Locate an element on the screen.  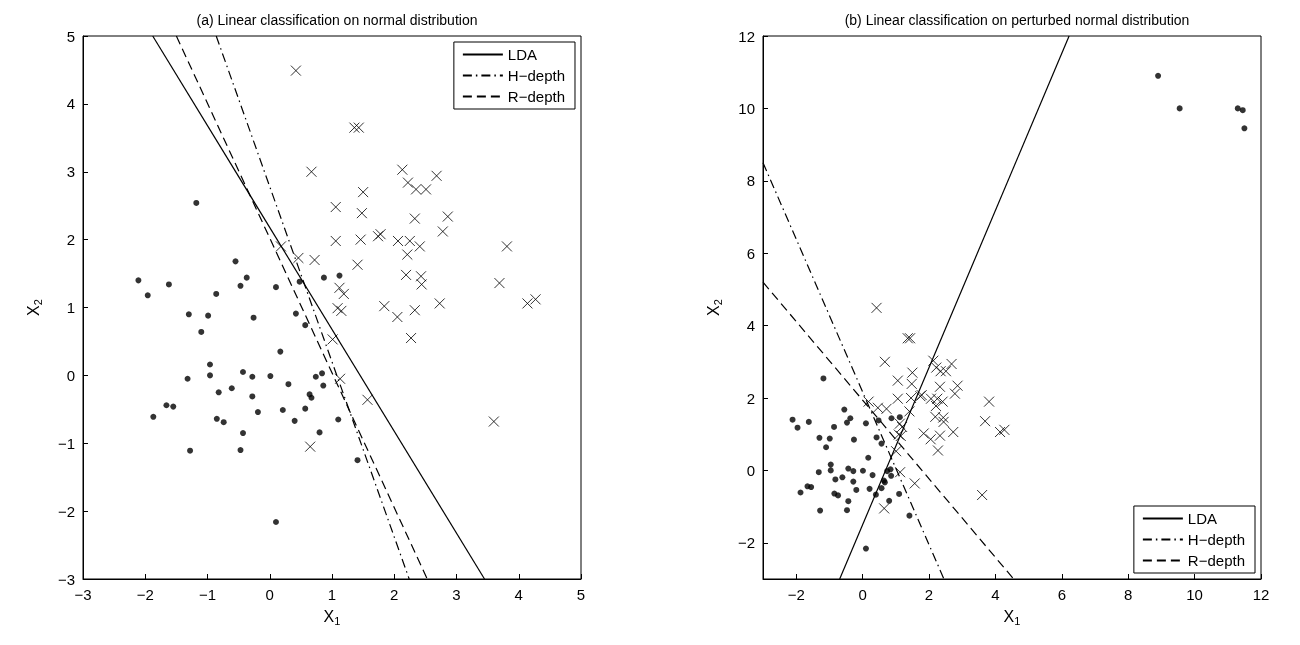
y-tick-label: −1 is located at coordinates (66, 443).